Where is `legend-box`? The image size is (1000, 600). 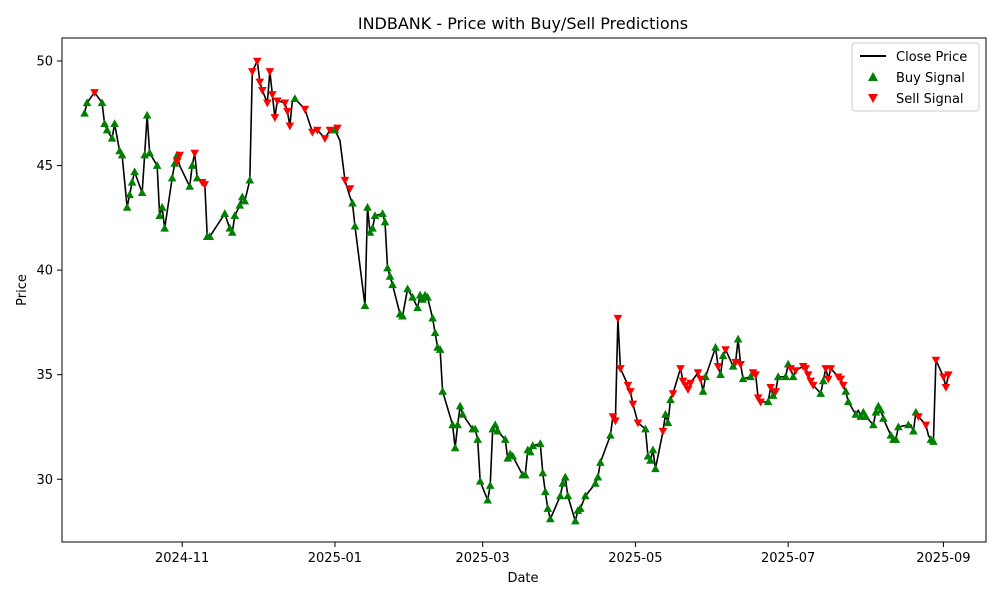 legend-box is located at coordinates (915, 77).